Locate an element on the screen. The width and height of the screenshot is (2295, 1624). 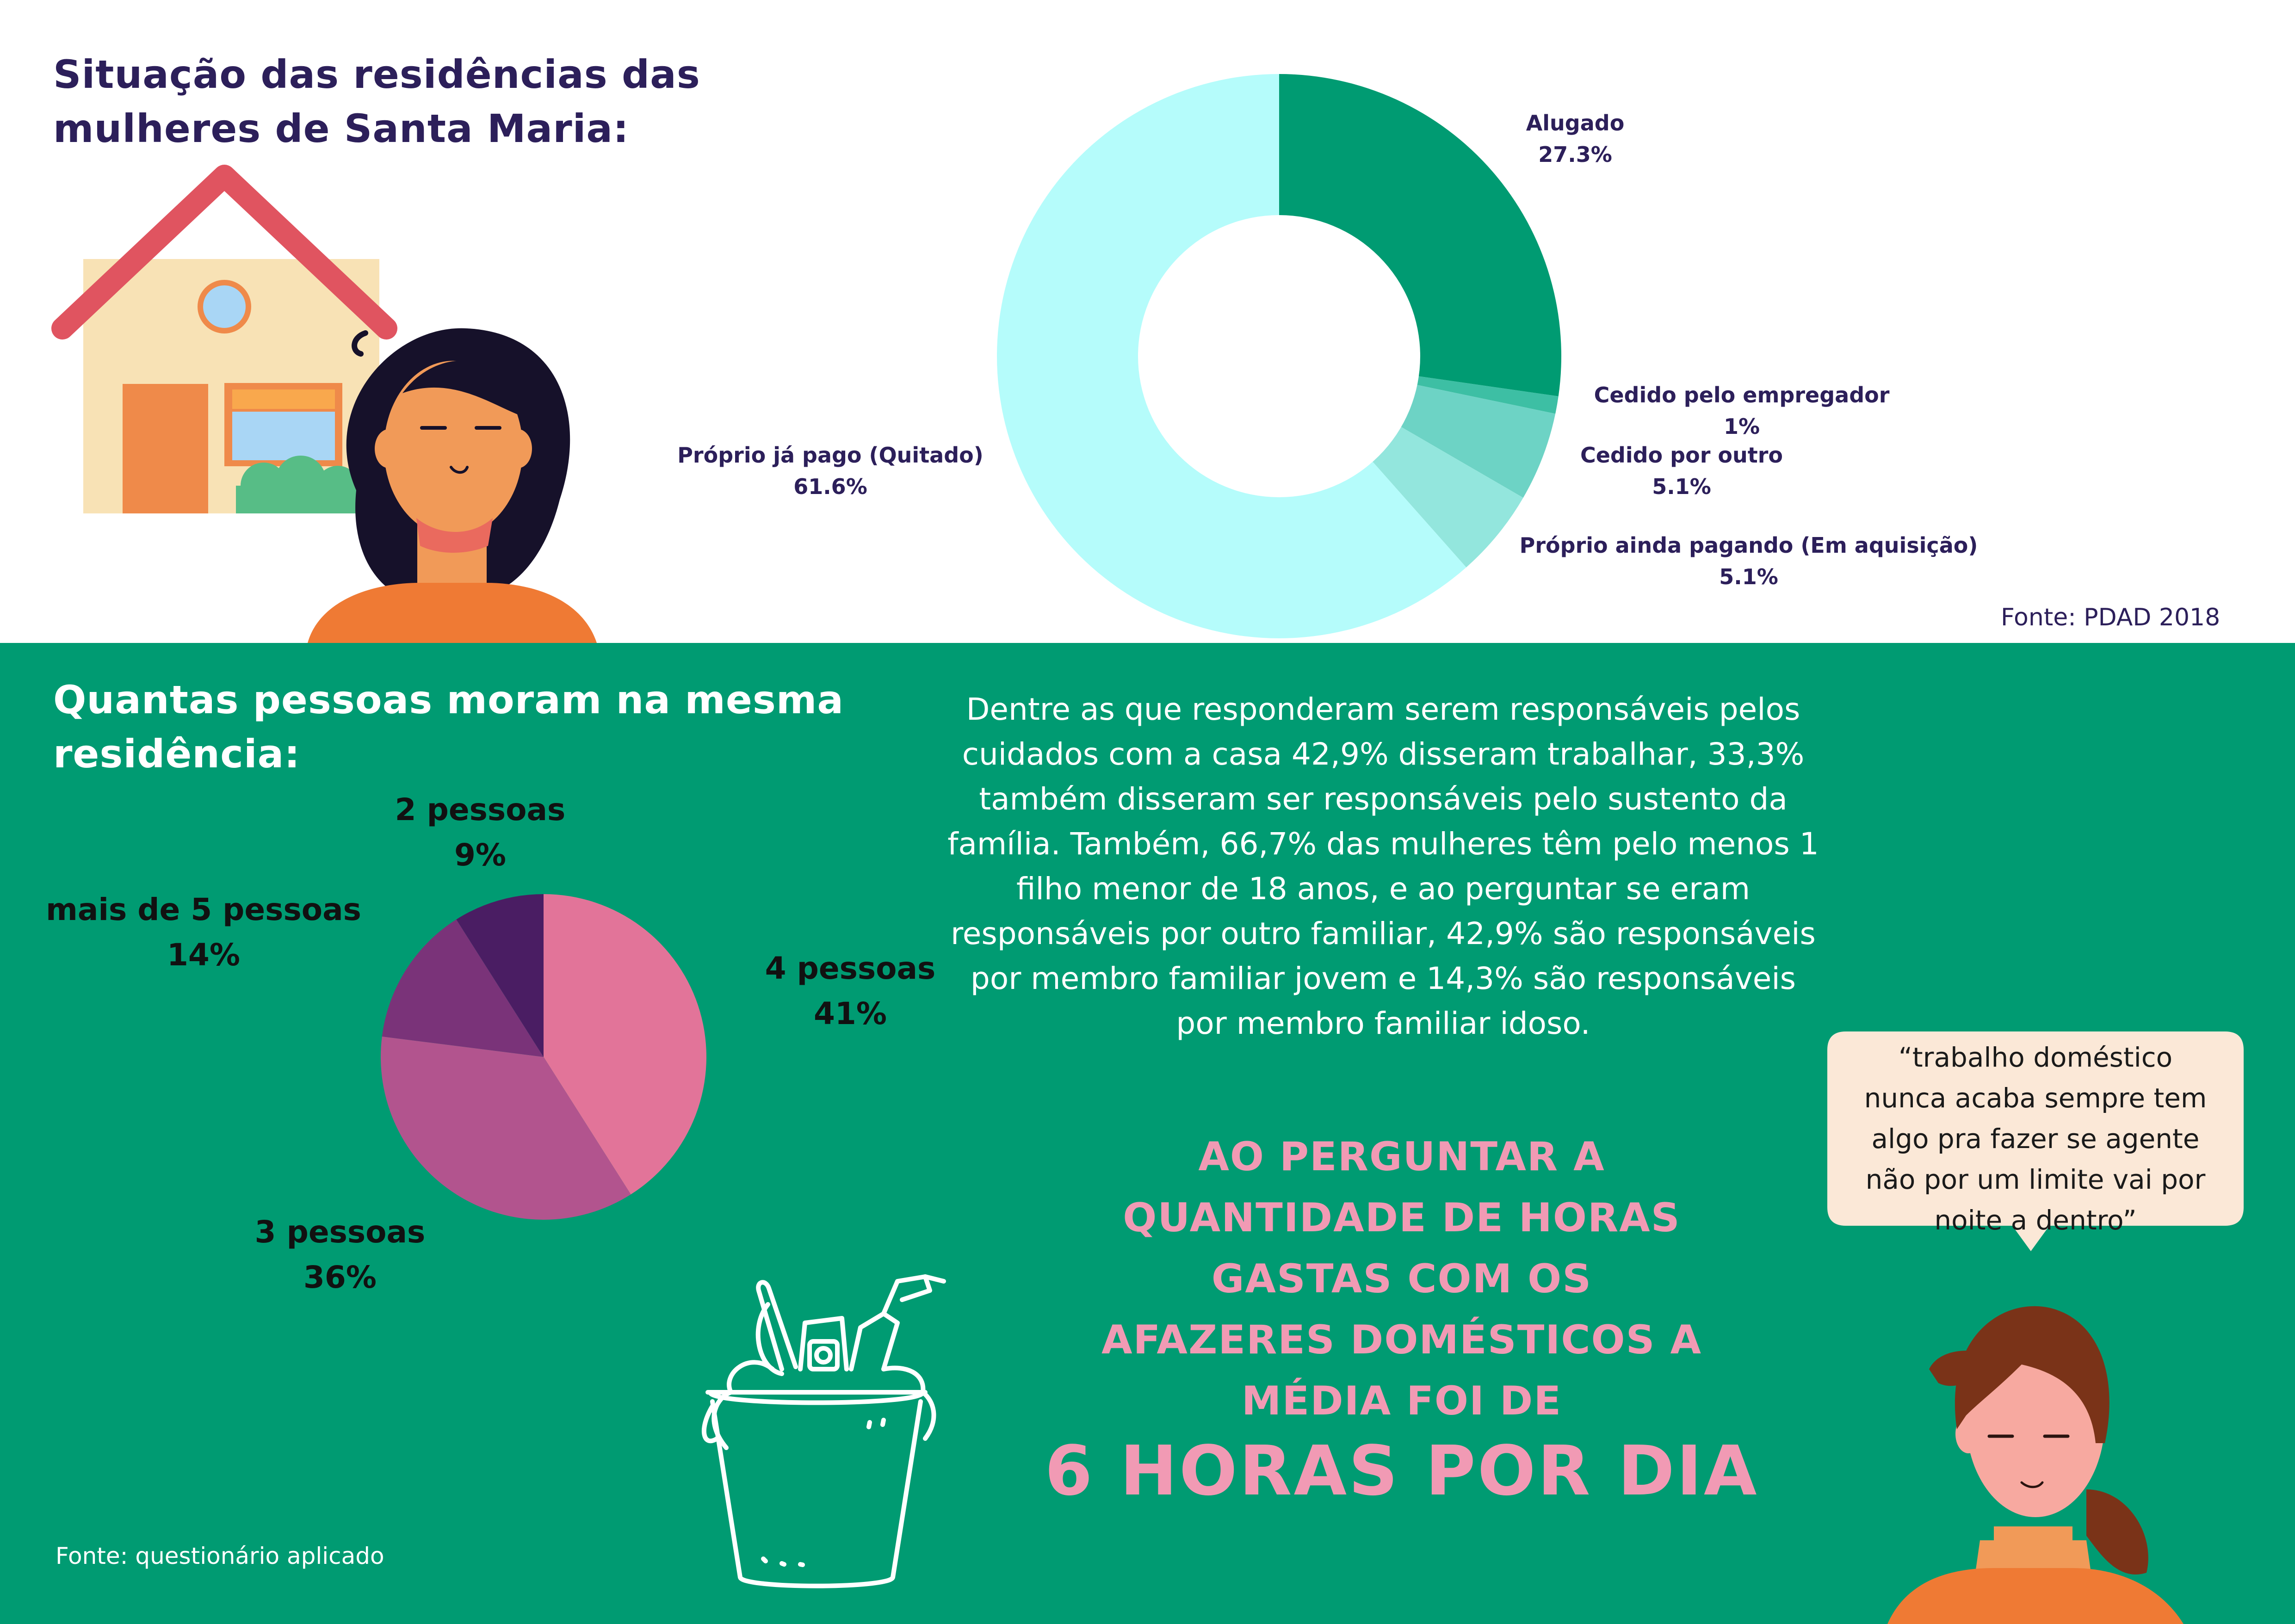
pie-slices is located at coordinates (543, 1057).